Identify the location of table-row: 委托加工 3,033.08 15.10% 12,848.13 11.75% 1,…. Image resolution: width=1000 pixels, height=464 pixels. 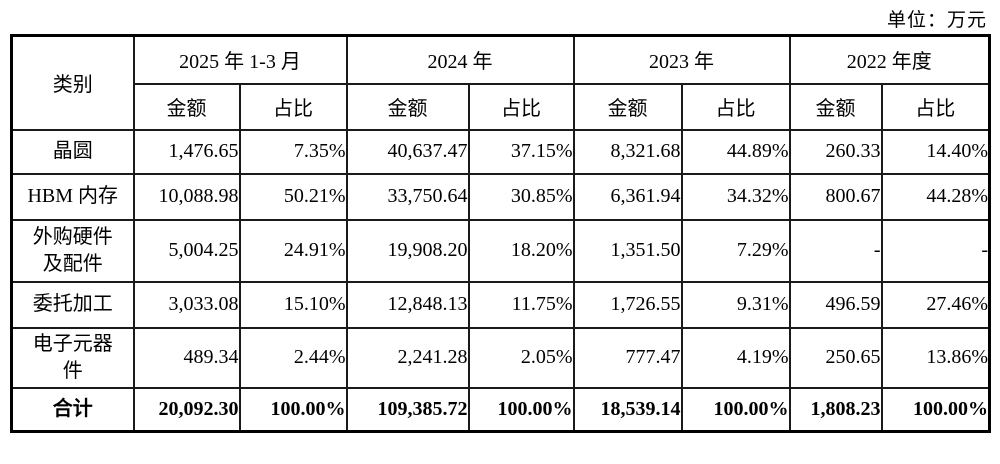
(500, 304).